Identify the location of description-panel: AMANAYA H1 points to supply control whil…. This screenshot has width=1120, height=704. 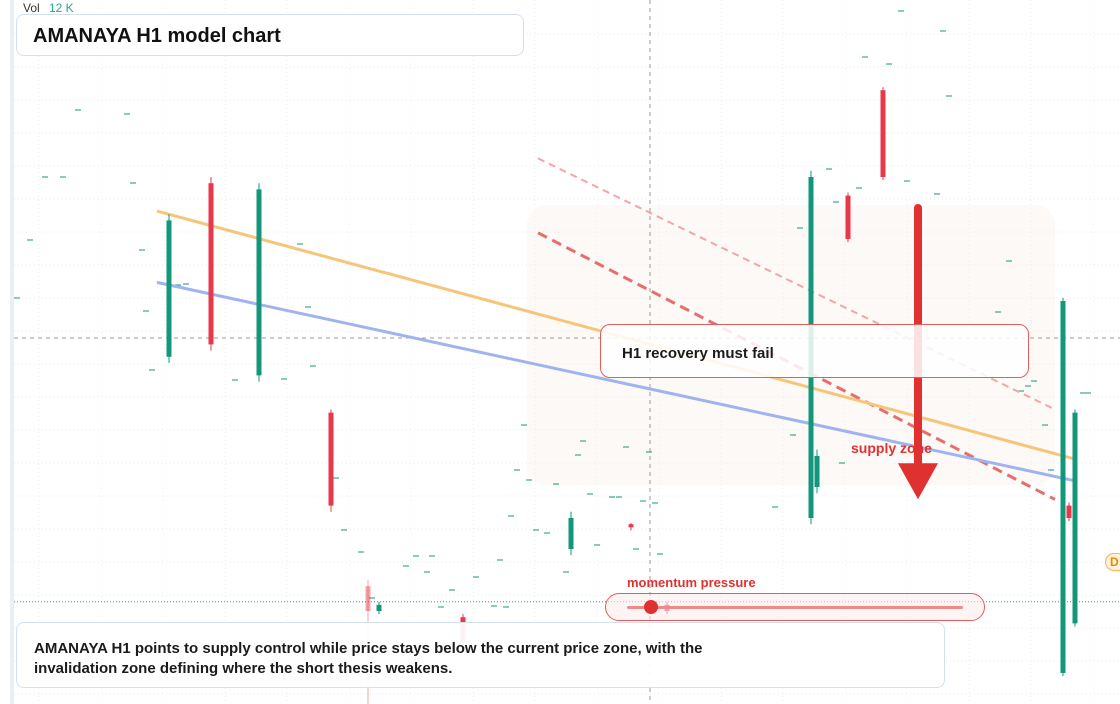
(480, 655).